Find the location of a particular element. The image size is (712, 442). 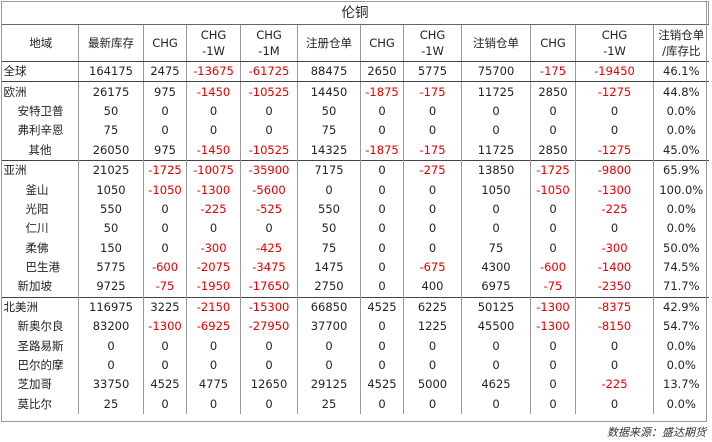

value-cell: -61725 is located at coordinates (269, 71).